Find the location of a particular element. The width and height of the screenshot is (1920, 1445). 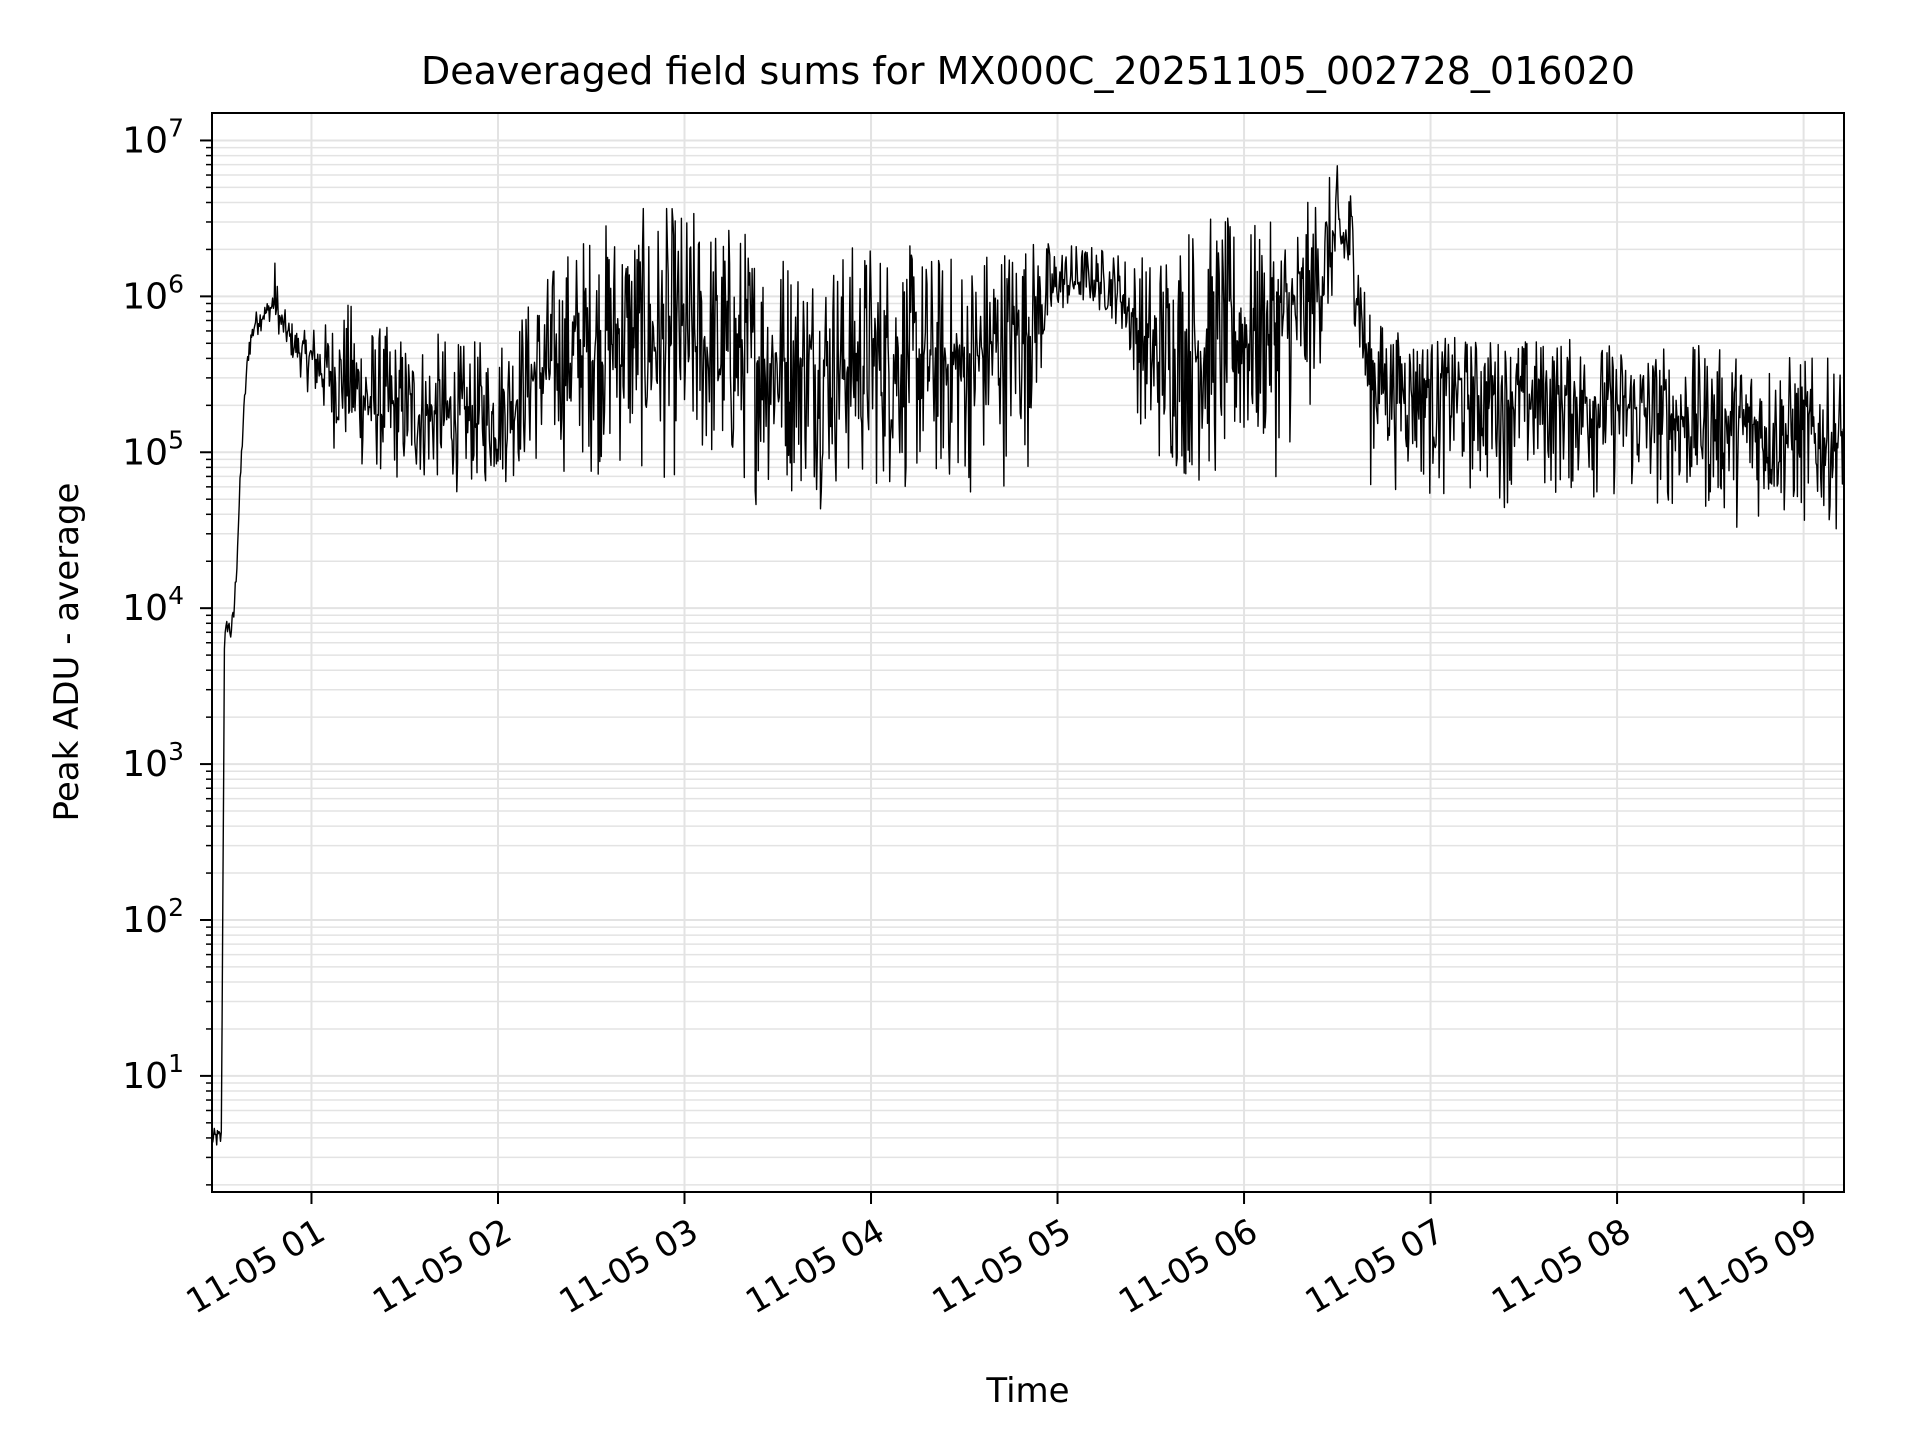

y-tick-label: 10⁵ is located at coordinates (153, 449).